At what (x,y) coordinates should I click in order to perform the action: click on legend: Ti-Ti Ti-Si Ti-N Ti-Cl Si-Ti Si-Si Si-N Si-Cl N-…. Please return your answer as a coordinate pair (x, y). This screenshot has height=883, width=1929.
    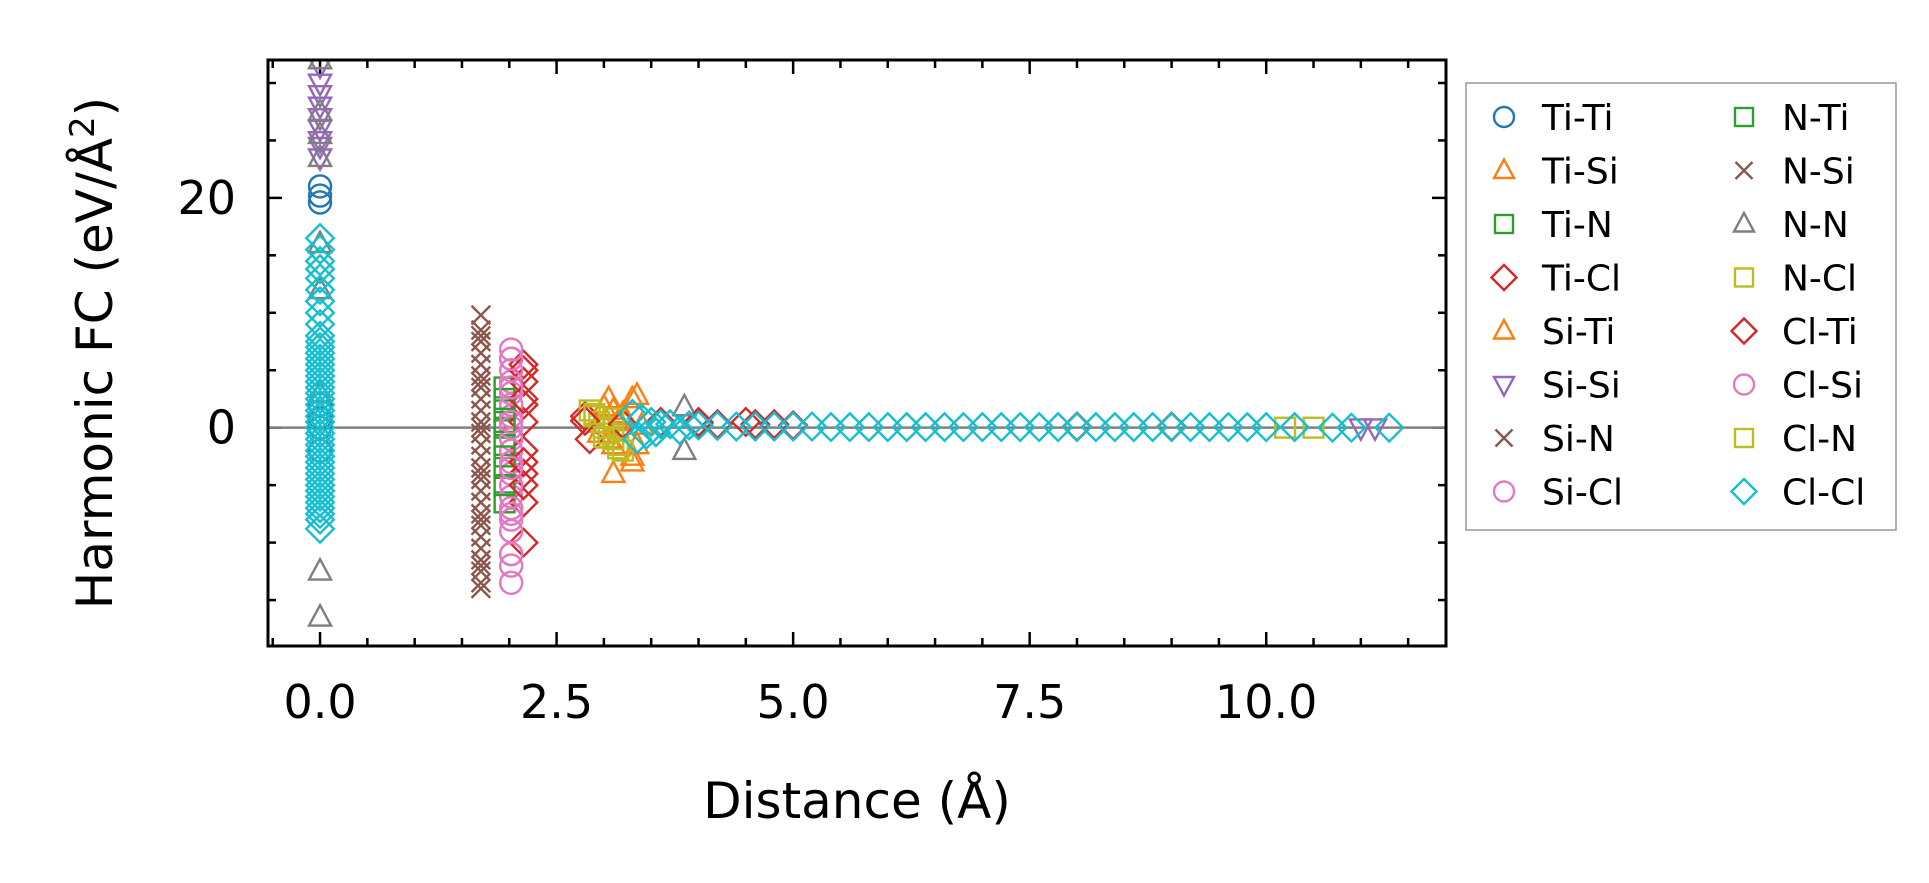
    Looking at the image, I should click on (1681, 306).